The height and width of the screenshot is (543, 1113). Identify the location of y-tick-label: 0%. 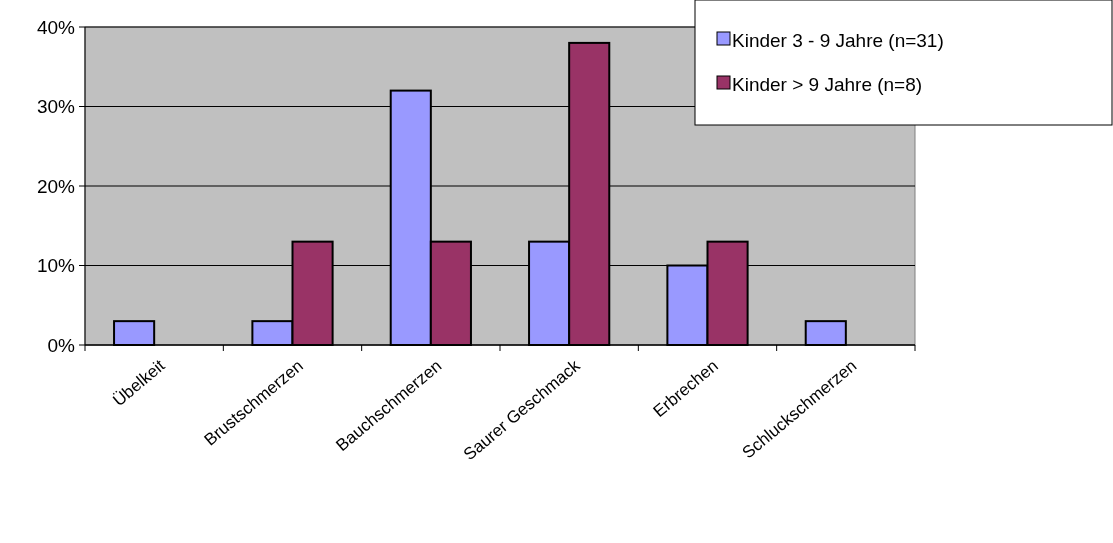
(61, 345).